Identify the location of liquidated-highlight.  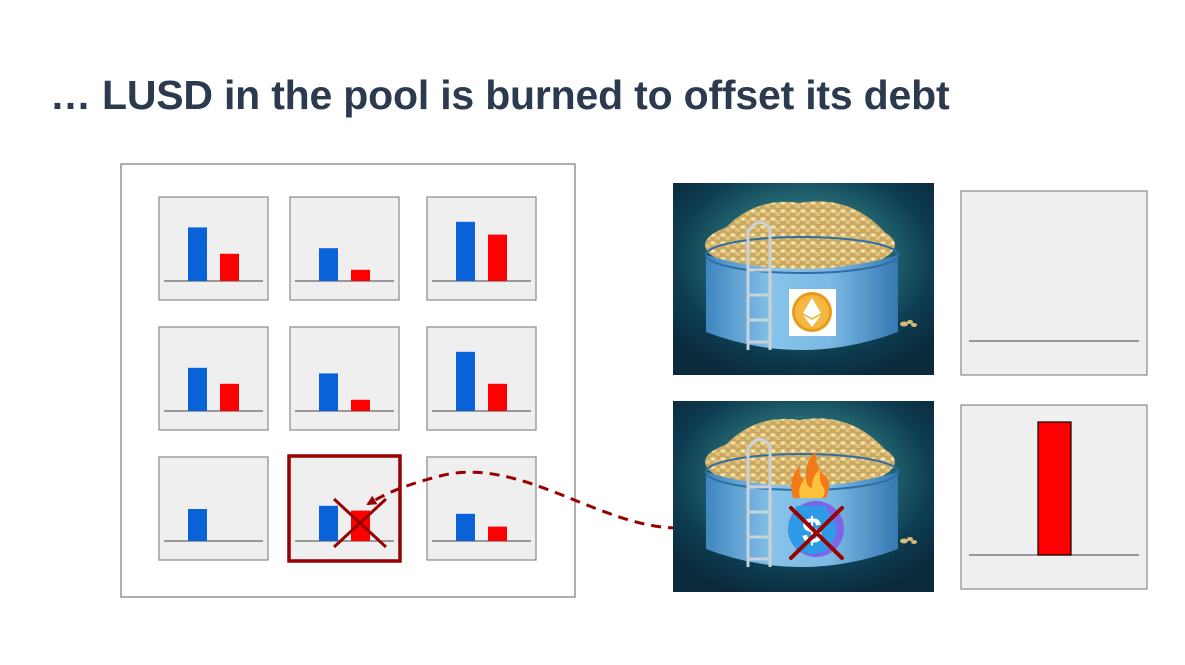
(344, 508).